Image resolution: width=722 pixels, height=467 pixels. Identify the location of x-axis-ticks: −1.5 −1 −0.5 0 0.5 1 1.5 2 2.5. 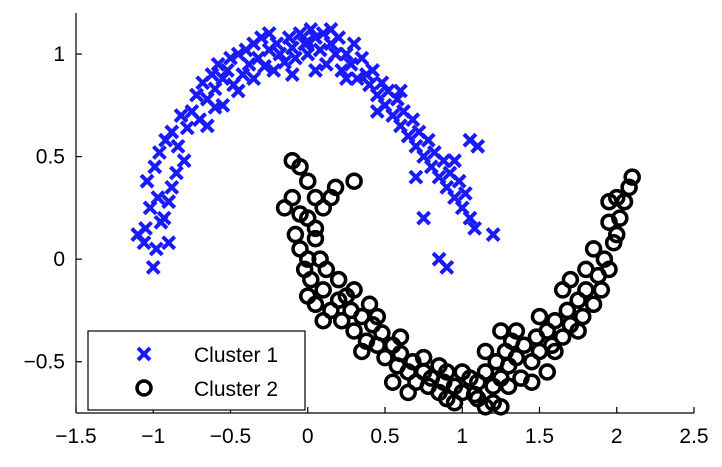
(382, 427).